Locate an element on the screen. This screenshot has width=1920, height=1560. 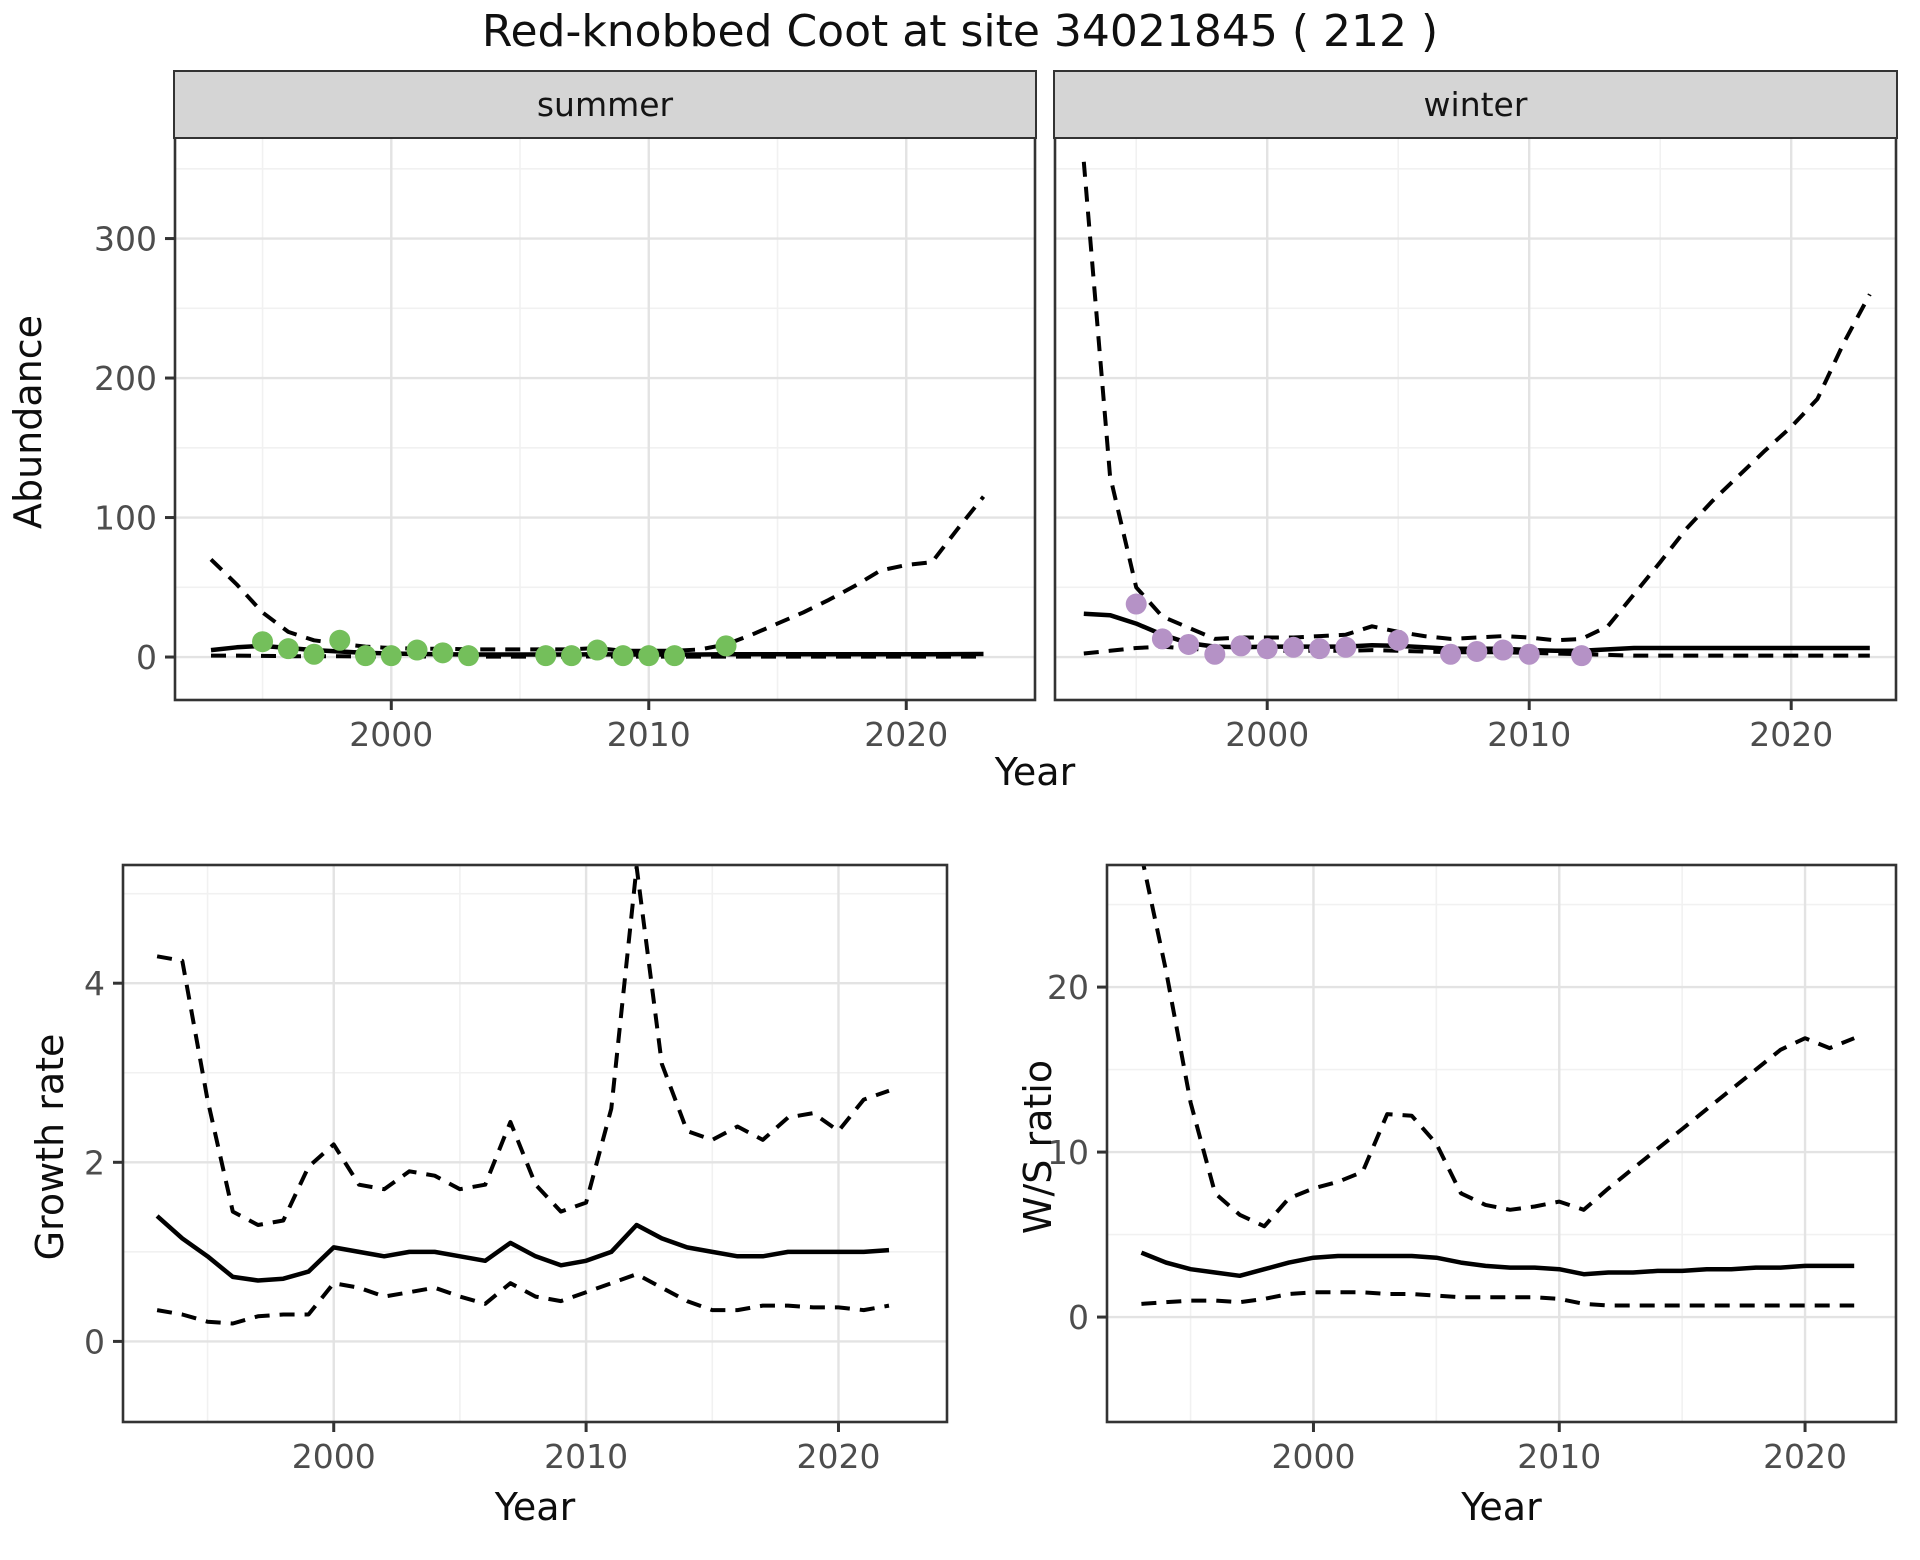
panel-background is located at coordinates (1501, 1143).